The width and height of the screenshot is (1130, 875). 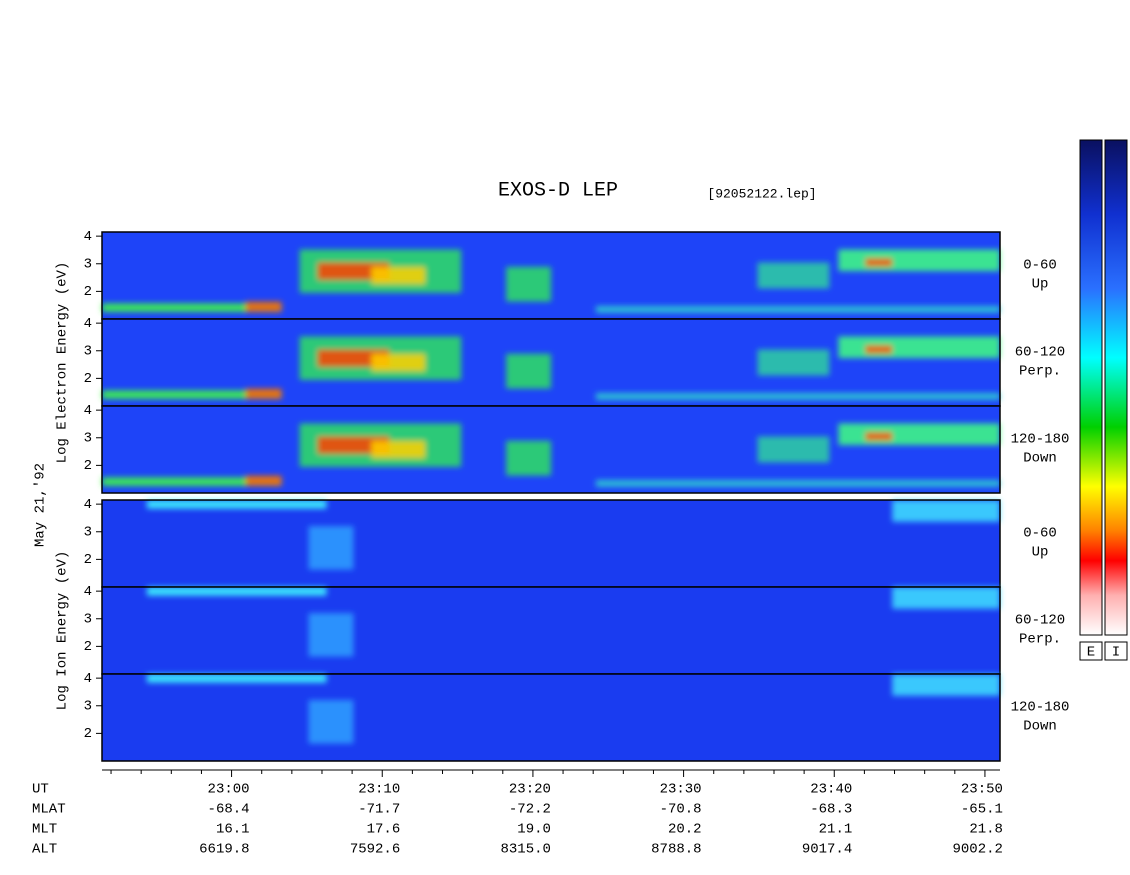 I want to click on title: EXOS-D LEP, so click(x=558, y=190).